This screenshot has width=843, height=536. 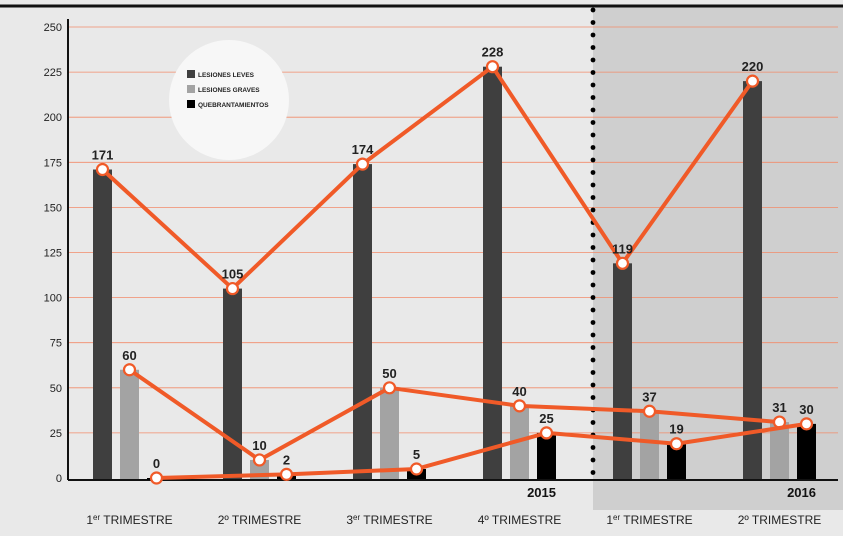 What do you see at coordinates (389, 373) in the screenshot?
I see `value-label: 50` at bounding box center [389, 373].